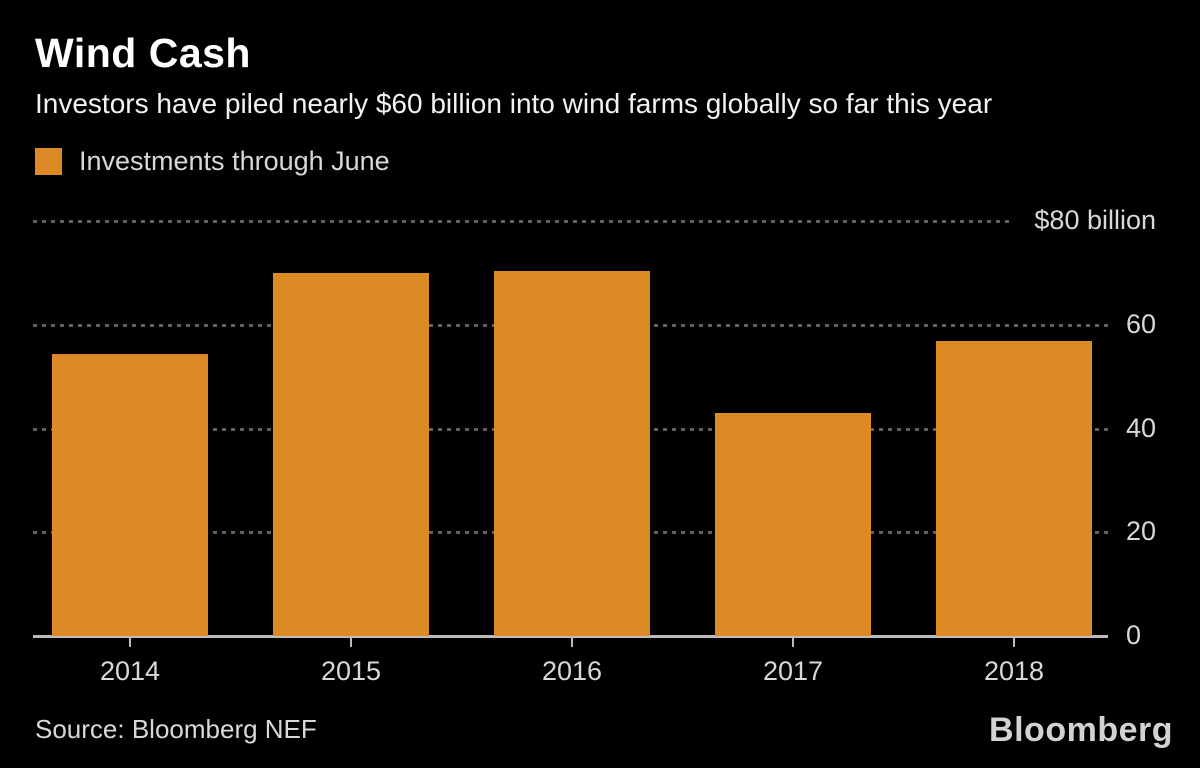 Image resolution: width=1200 pixels, height=768 pixels. I want to click on y-axis-label-80: $80 billion, so click(1095, 220).